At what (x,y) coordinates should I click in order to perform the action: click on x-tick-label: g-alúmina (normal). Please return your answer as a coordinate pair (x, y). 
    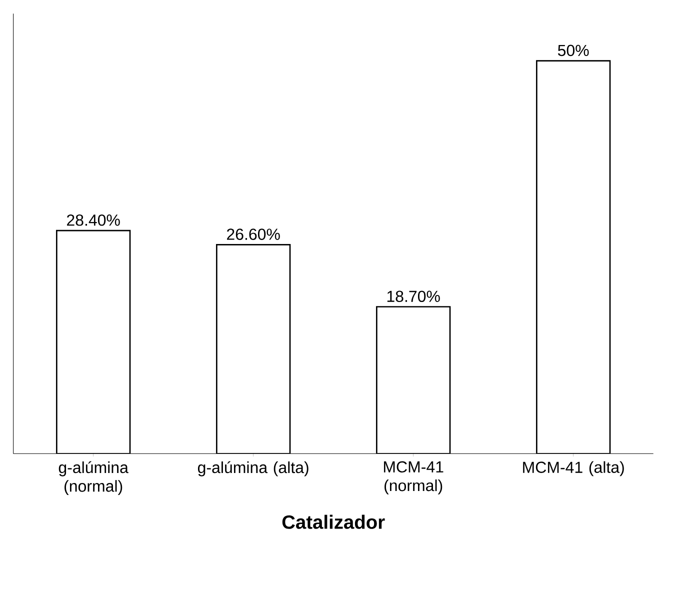
    Looking at the image, I should click on (93, 478).